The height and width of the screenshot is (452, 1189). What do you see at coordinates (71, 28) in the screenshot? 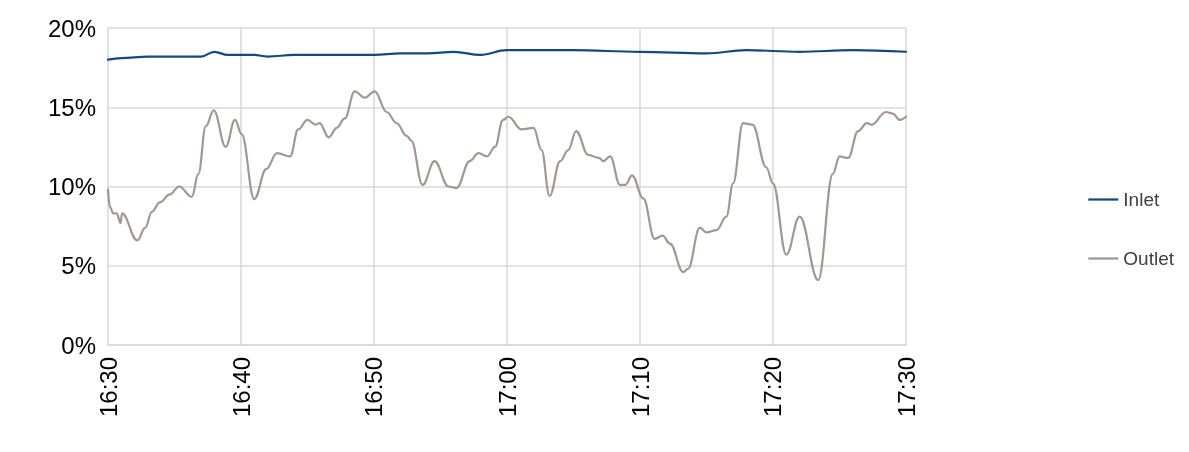
I see `y-tick-label: 20%` at bounding box center [71, 28].